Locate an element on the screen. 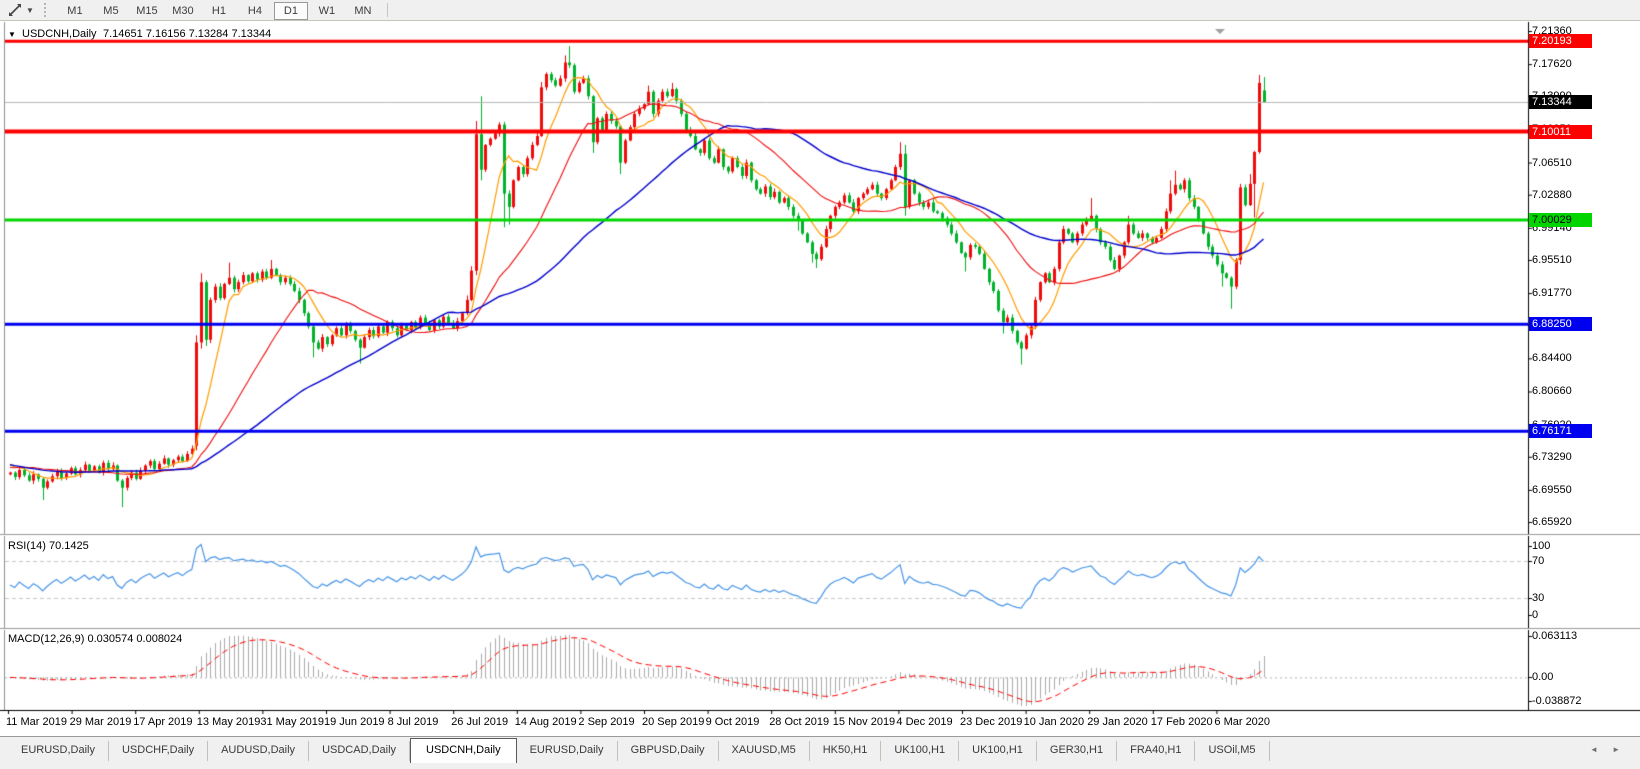 The width and height of the screenshot is (1640, 769). symbol-tab-USDCAD-Daily: USDCAD,Daily is located at coordinates (360, 751).